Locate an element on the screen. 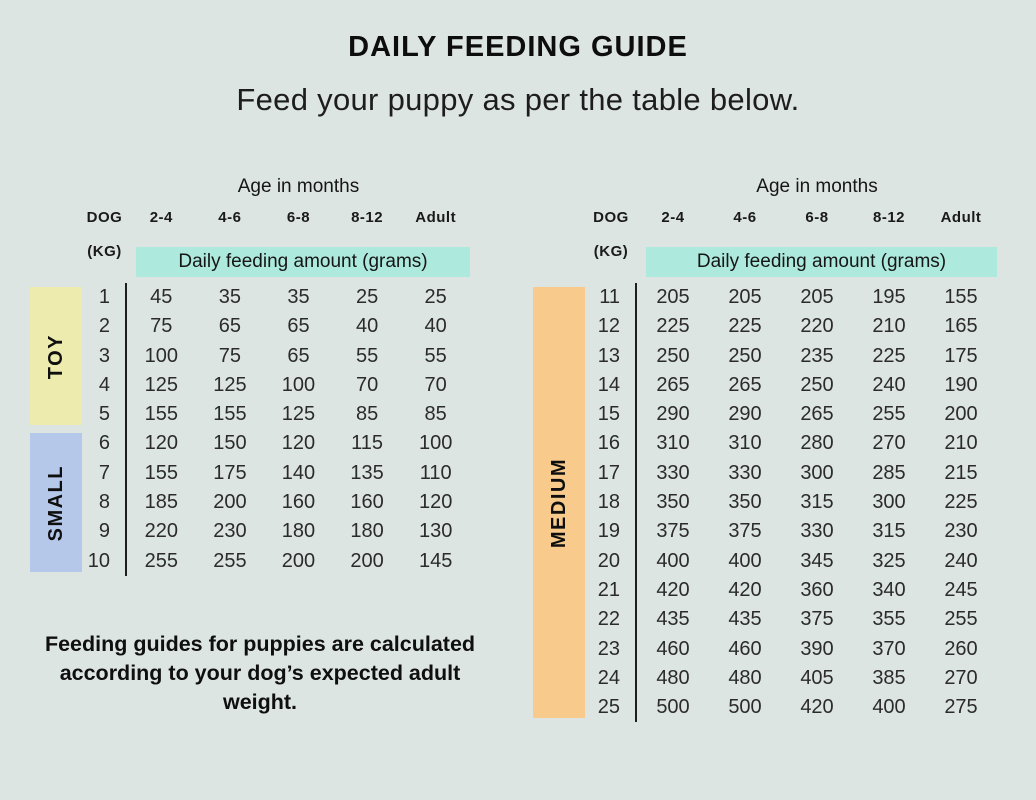 Image resolution: width=1036 pixels, height=800 pixels. feeding-amount-cell: 405 is located at coordinates (817, 677).